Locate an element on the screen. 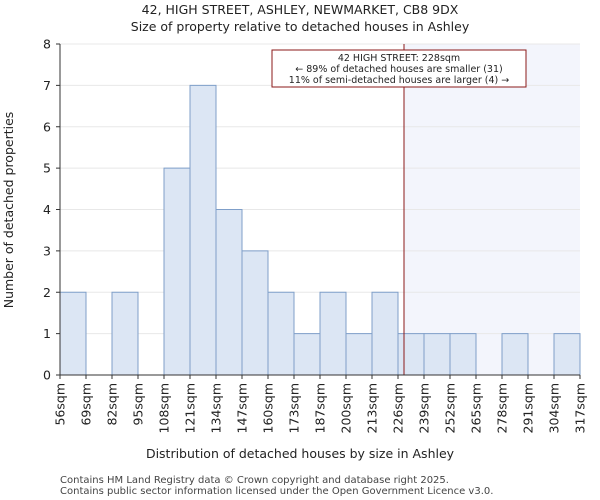 The image size is (600, 500). annotation-frame is located at coordinates (399, 68).